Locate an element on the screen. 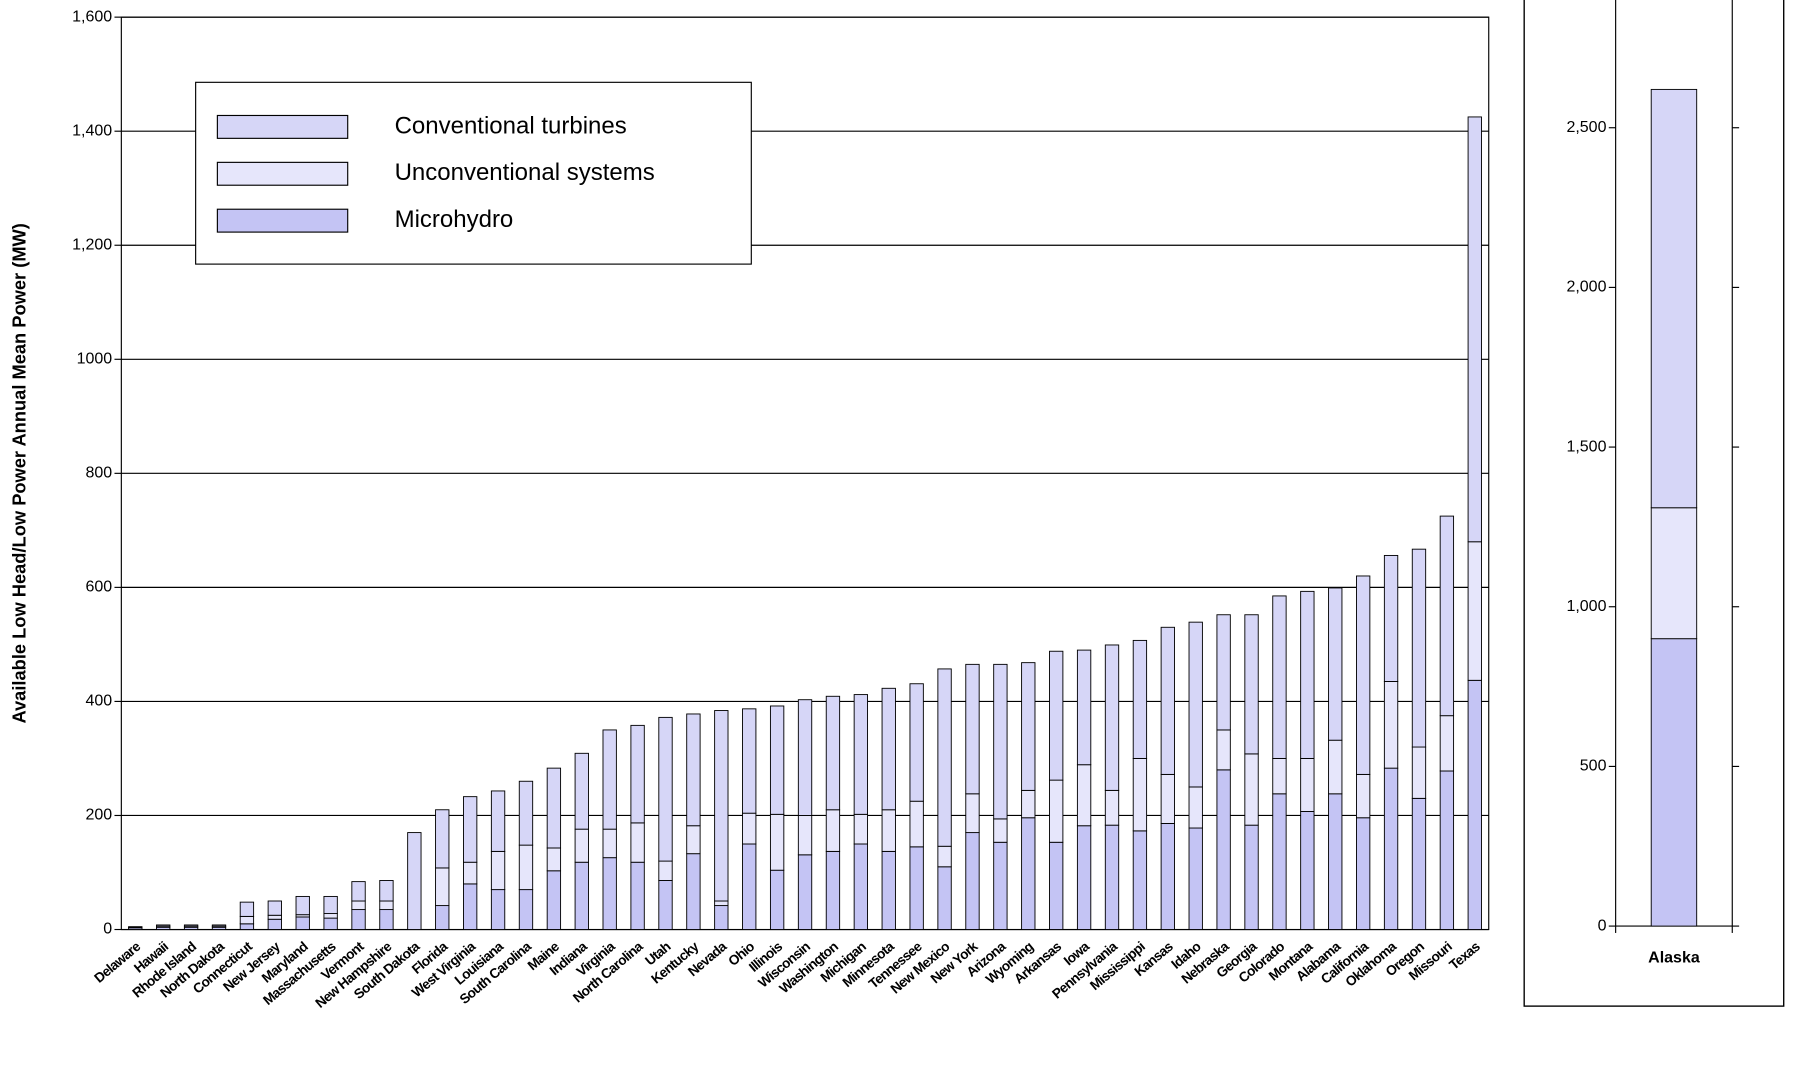  y-tick-label: 1,000 is located at coordinates (1586, 606).